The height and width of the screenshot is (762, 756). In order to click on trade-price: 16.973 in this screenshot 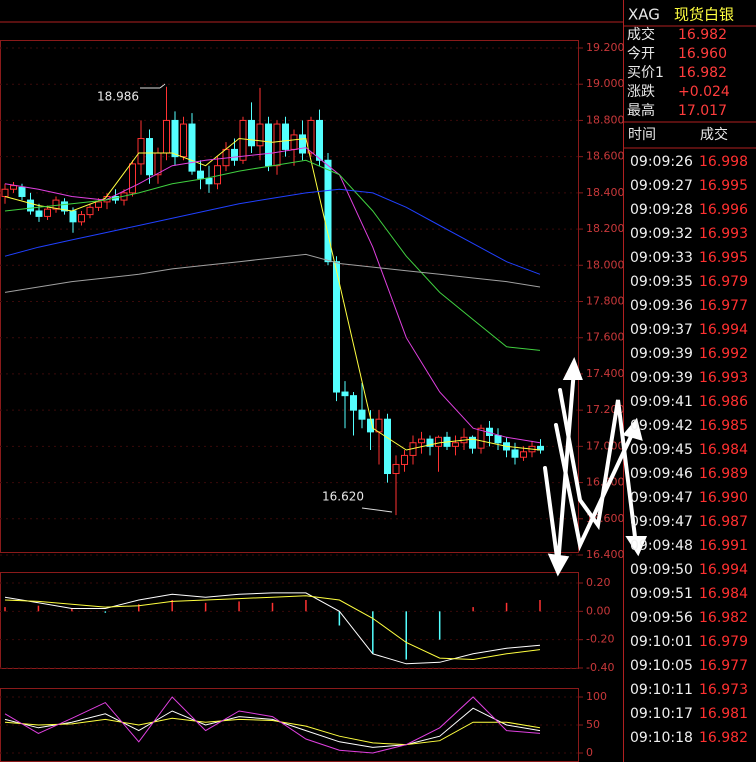, I will do `click(723, 690)`.